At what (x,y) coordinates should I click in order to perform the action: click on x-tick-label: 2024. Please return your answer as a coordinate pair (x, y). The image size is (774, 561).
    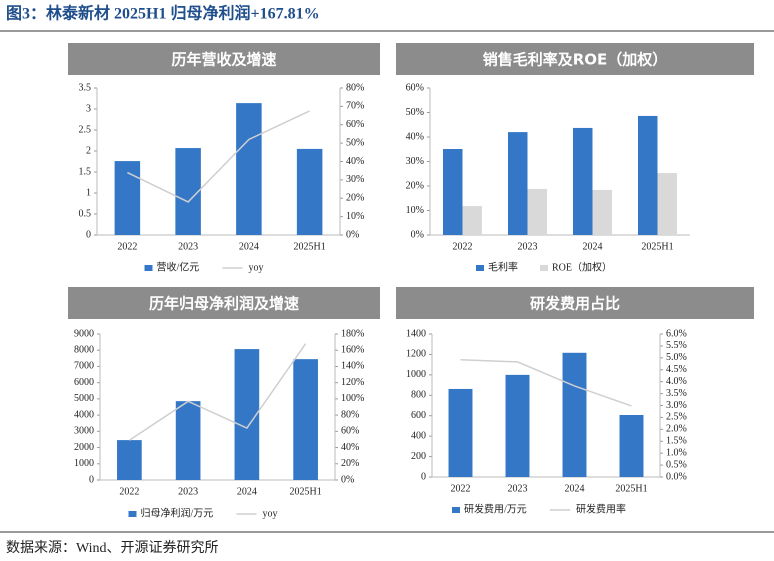
    Looking at the image, I should click on (593, 246).